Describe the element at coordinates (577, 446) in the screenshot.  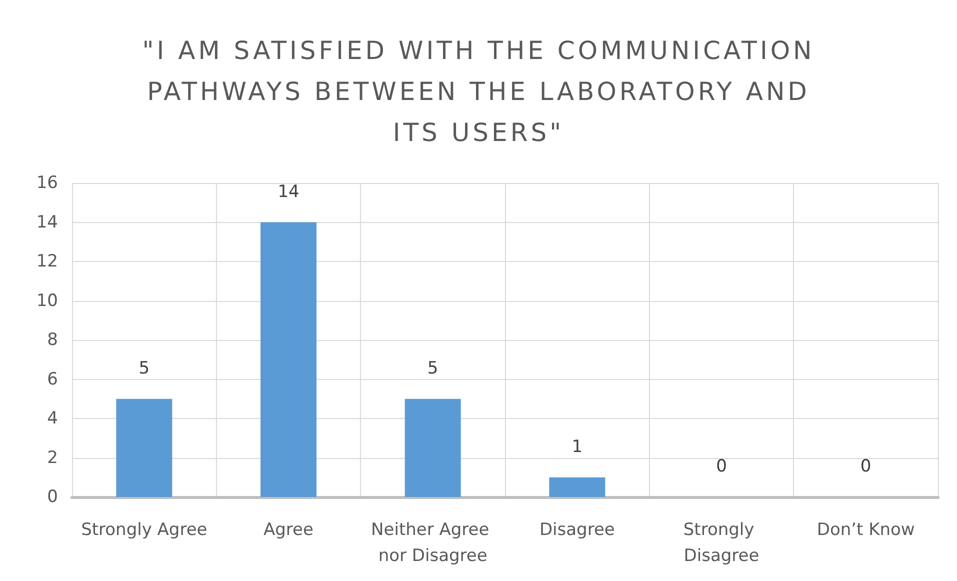
I see `data-label: 1` at that location.